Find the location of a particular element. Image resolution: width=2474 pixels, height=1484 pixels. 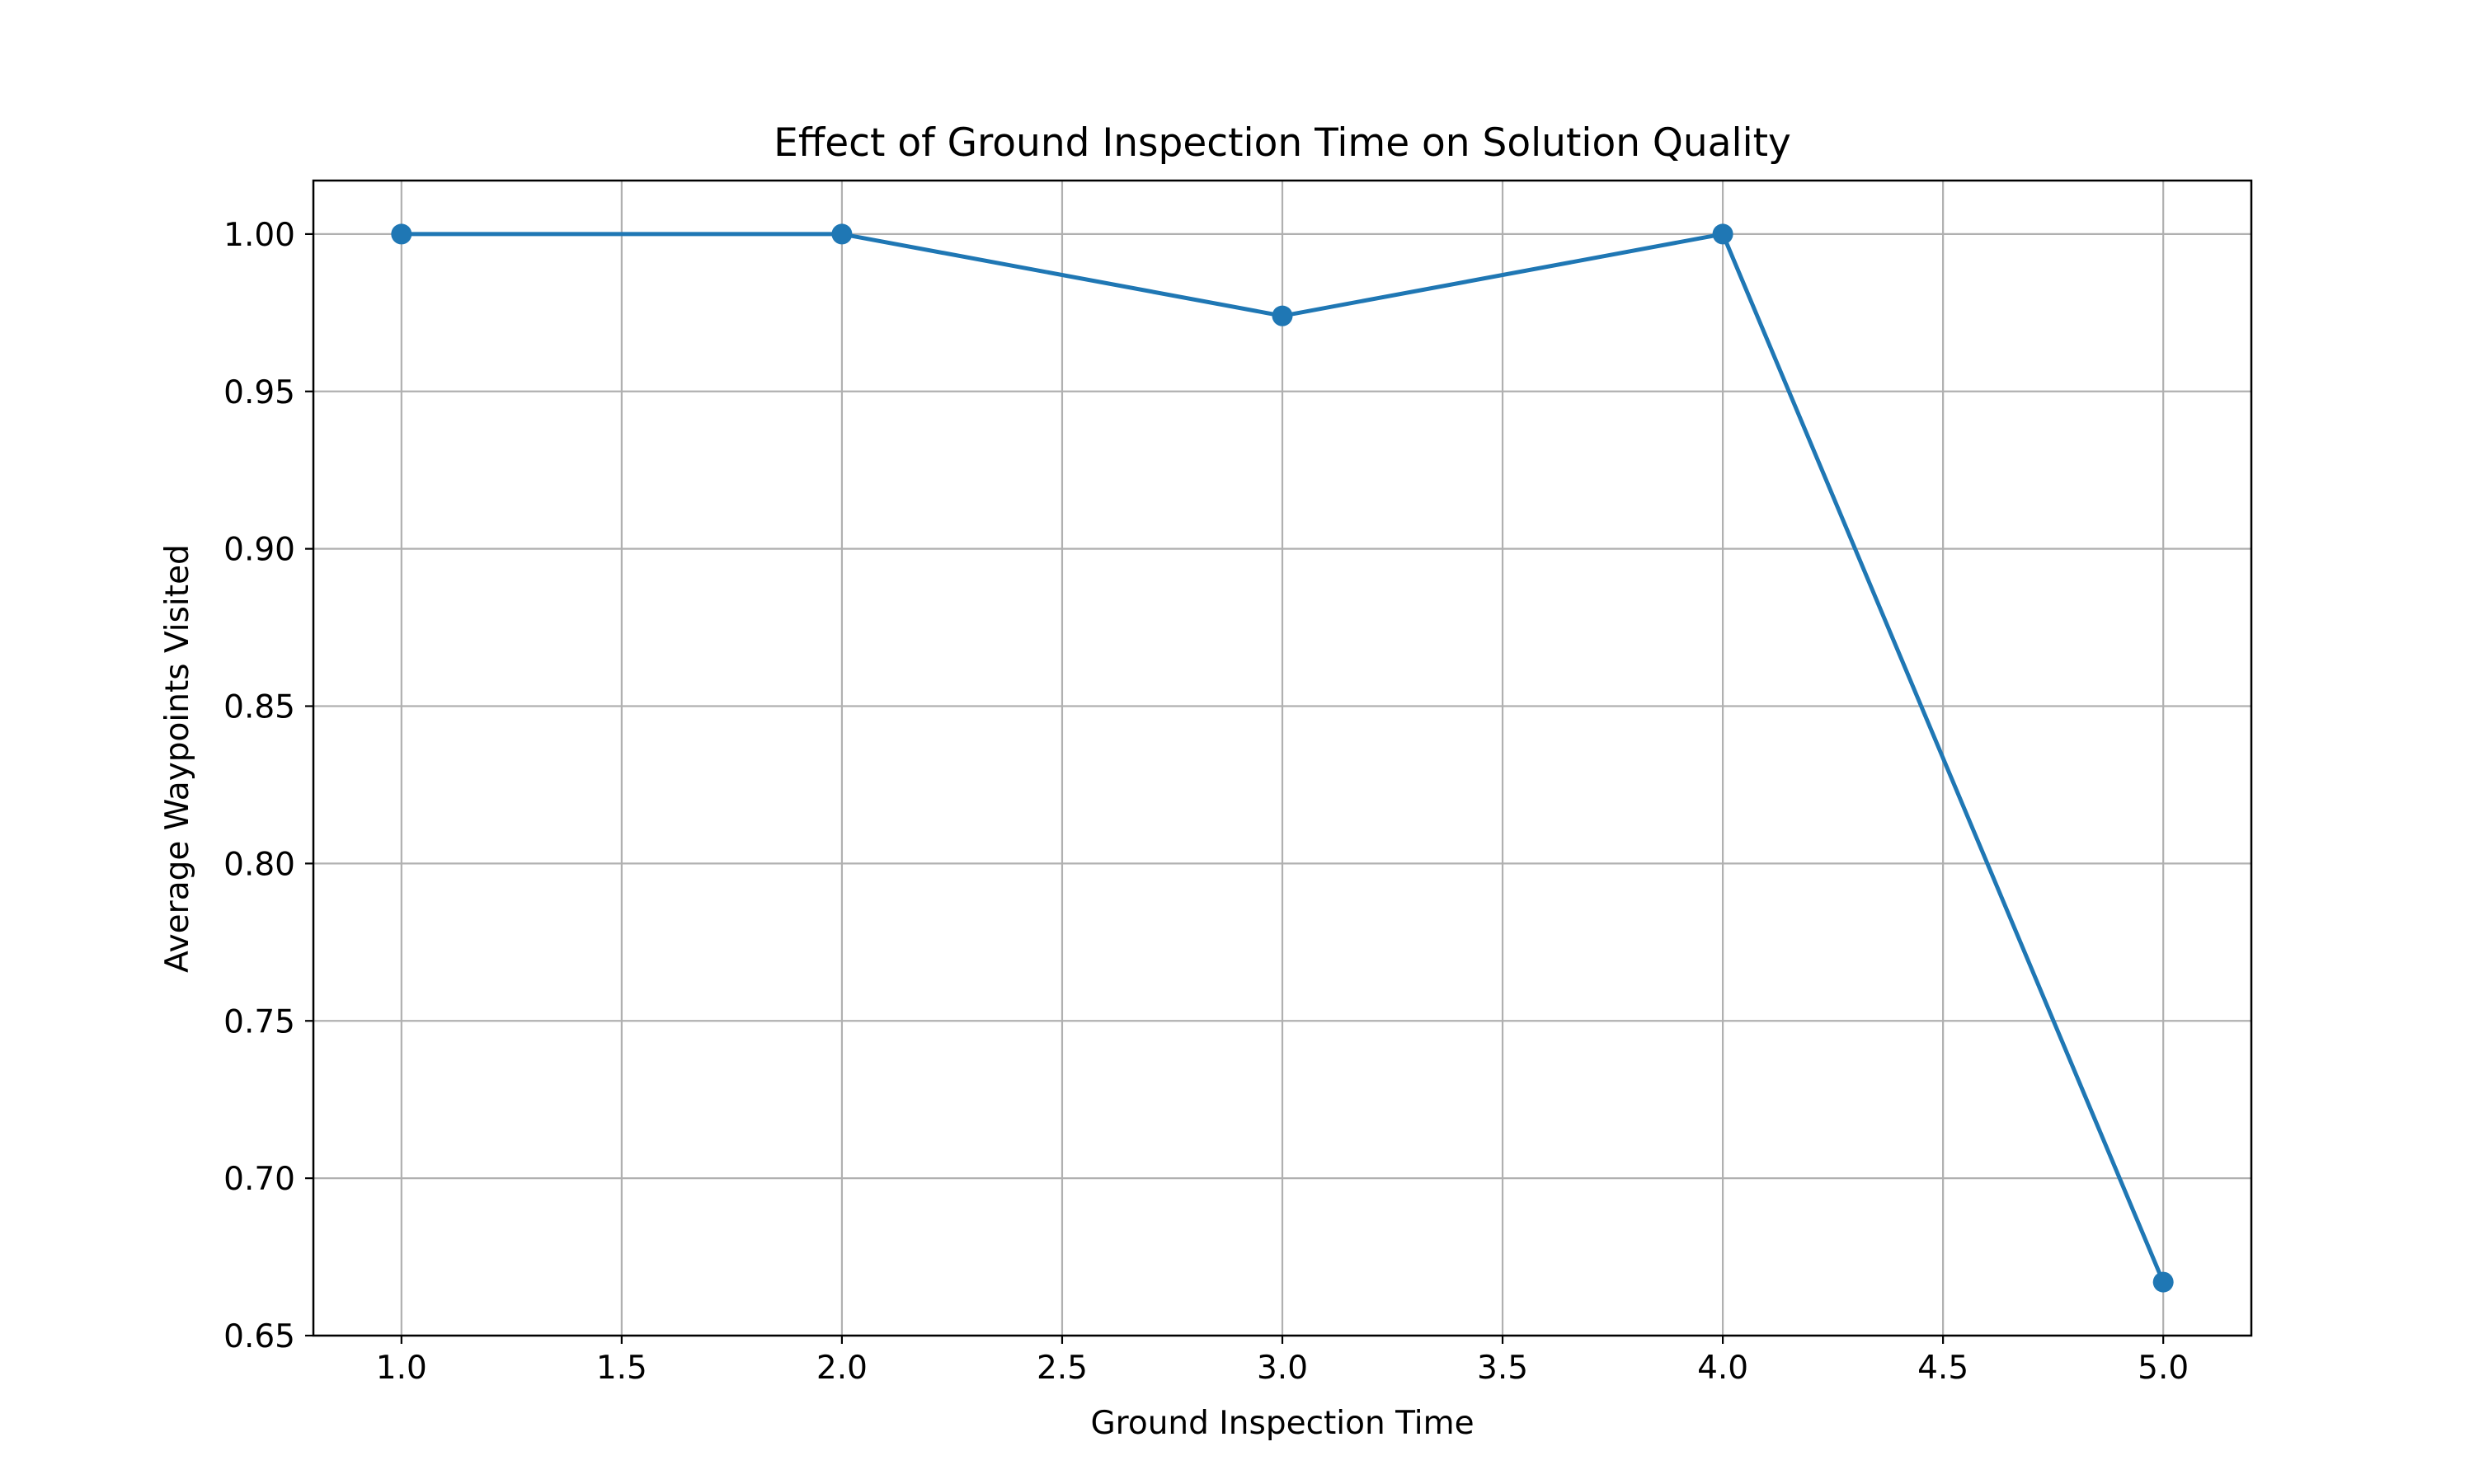

x-tick-label: 2.0 is located at coordinates (842, 1368).